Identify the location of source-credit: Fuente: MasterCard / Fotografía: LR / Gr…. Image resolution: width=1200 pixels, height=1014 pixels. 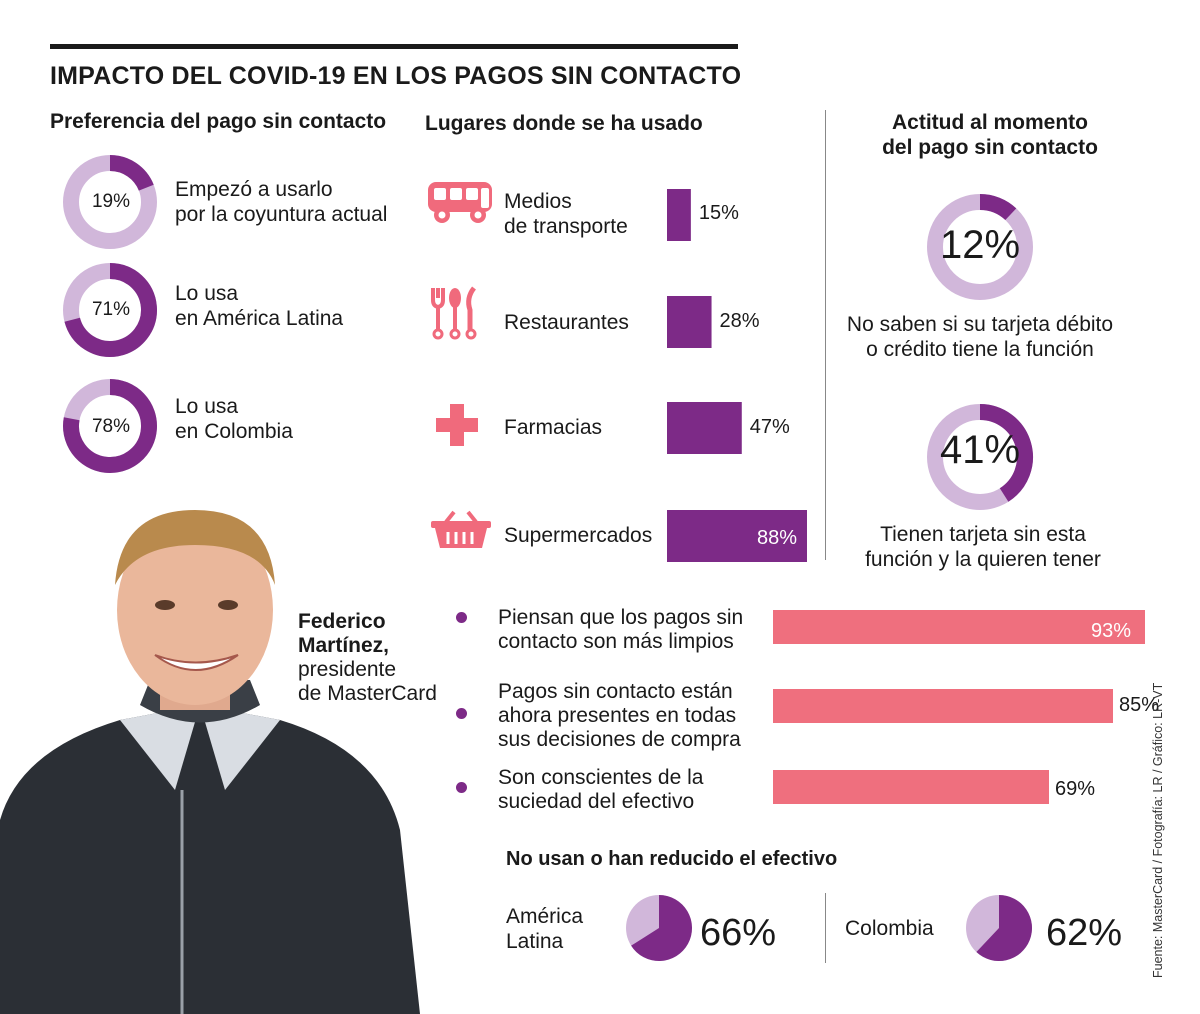
(1158, 830).